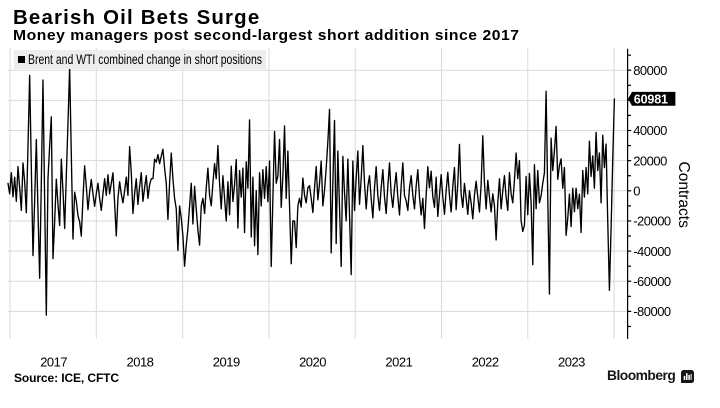 This screenshot has height=408, width=720. Describe the element at coordinates (398, 362) in the screenshot. I see `x-tick-label: 2021` at that location.